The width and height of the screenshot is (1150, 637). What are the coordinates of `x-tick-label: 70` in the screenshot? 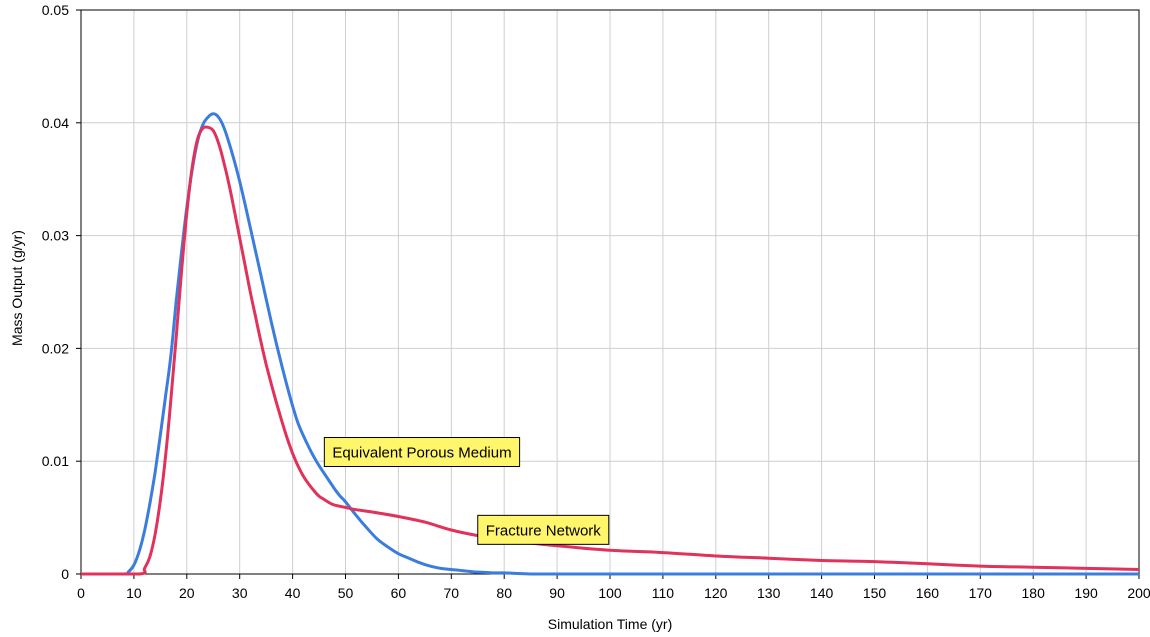 It's located at (452, 593).